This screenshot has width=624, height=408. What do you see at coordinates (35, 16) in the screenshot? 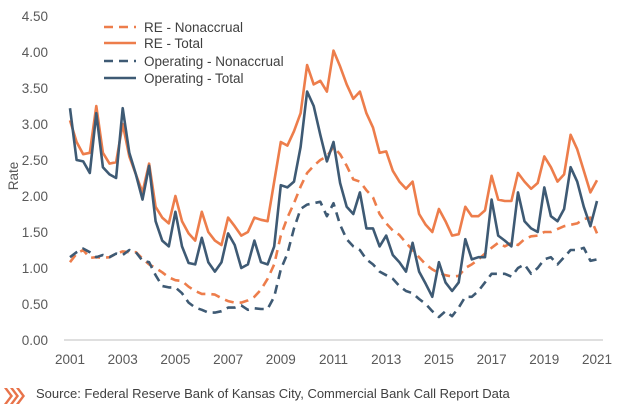
I see `y-tick-label: 4.50` at bounding box center [35, 16].